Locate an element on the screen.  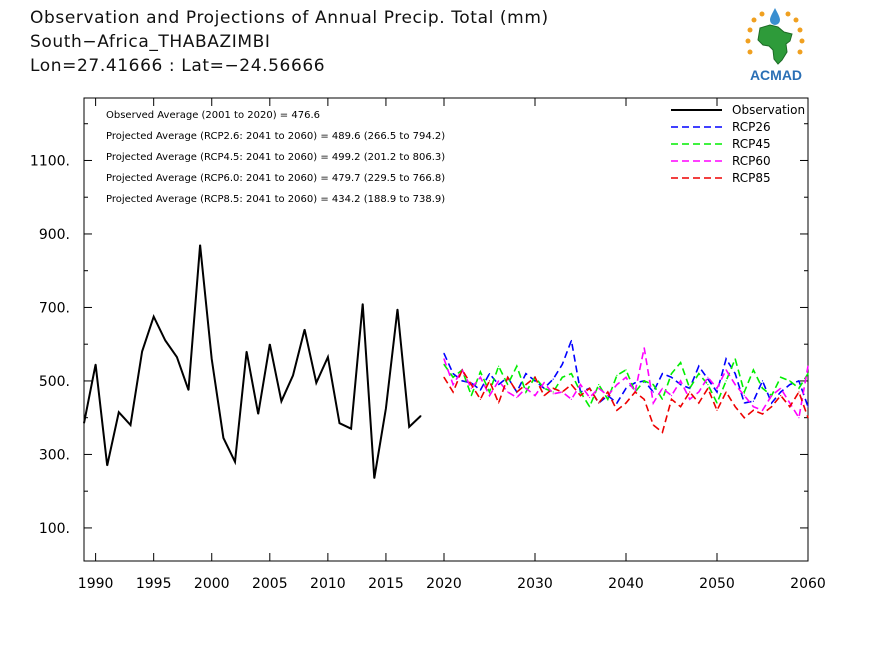
y-tick-label: 100. is located at coordinates (54, 529).